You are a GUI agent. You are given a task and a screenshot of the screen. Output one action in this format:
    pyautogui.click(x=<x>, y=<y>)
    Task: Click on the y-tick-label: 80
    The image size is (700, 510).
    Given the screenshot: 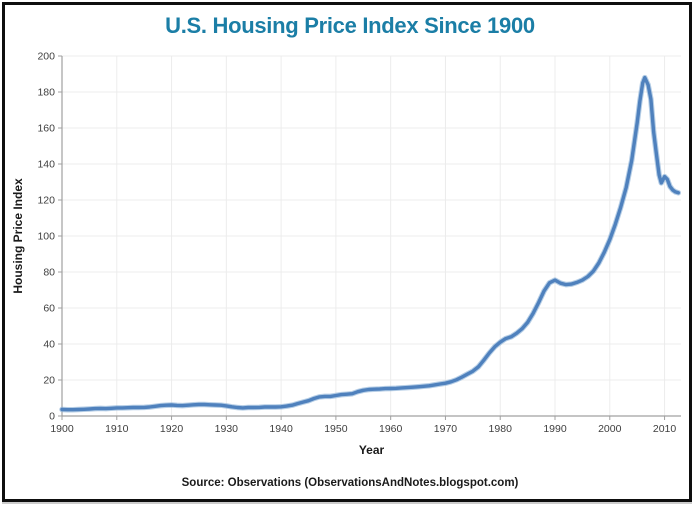 What is the action you would take?
    pyautogui.click(x=49, y=273)
    